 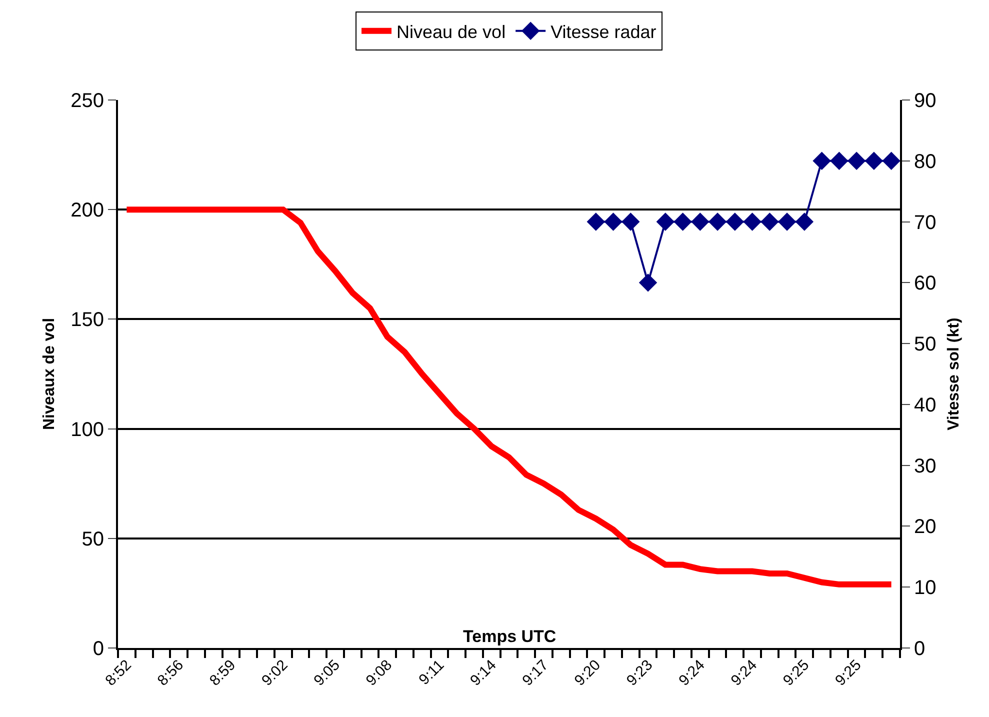 What do you see at coordinates (432, 672) in the screenshot?
I see `x-tick-label: 9:11` at bounding box center [432, 672].